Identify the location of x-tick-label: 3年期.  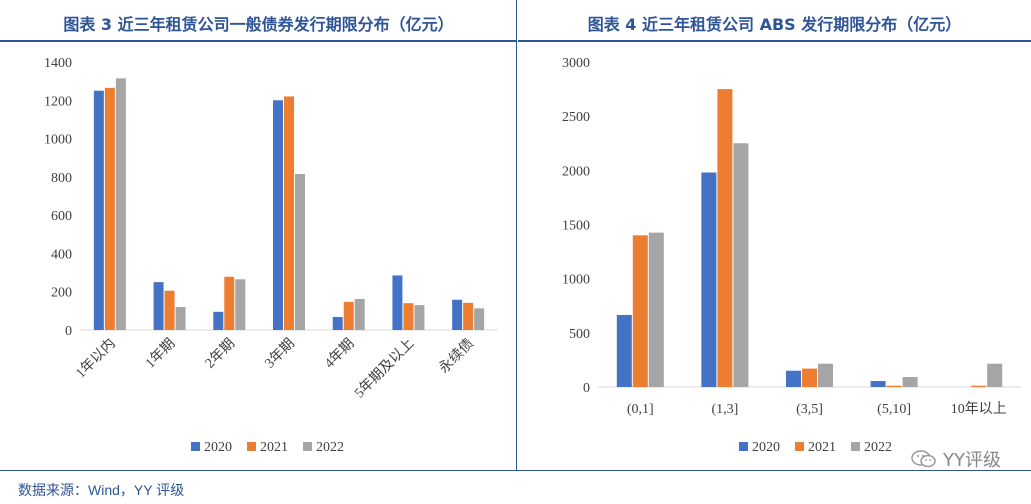
(280, 354).